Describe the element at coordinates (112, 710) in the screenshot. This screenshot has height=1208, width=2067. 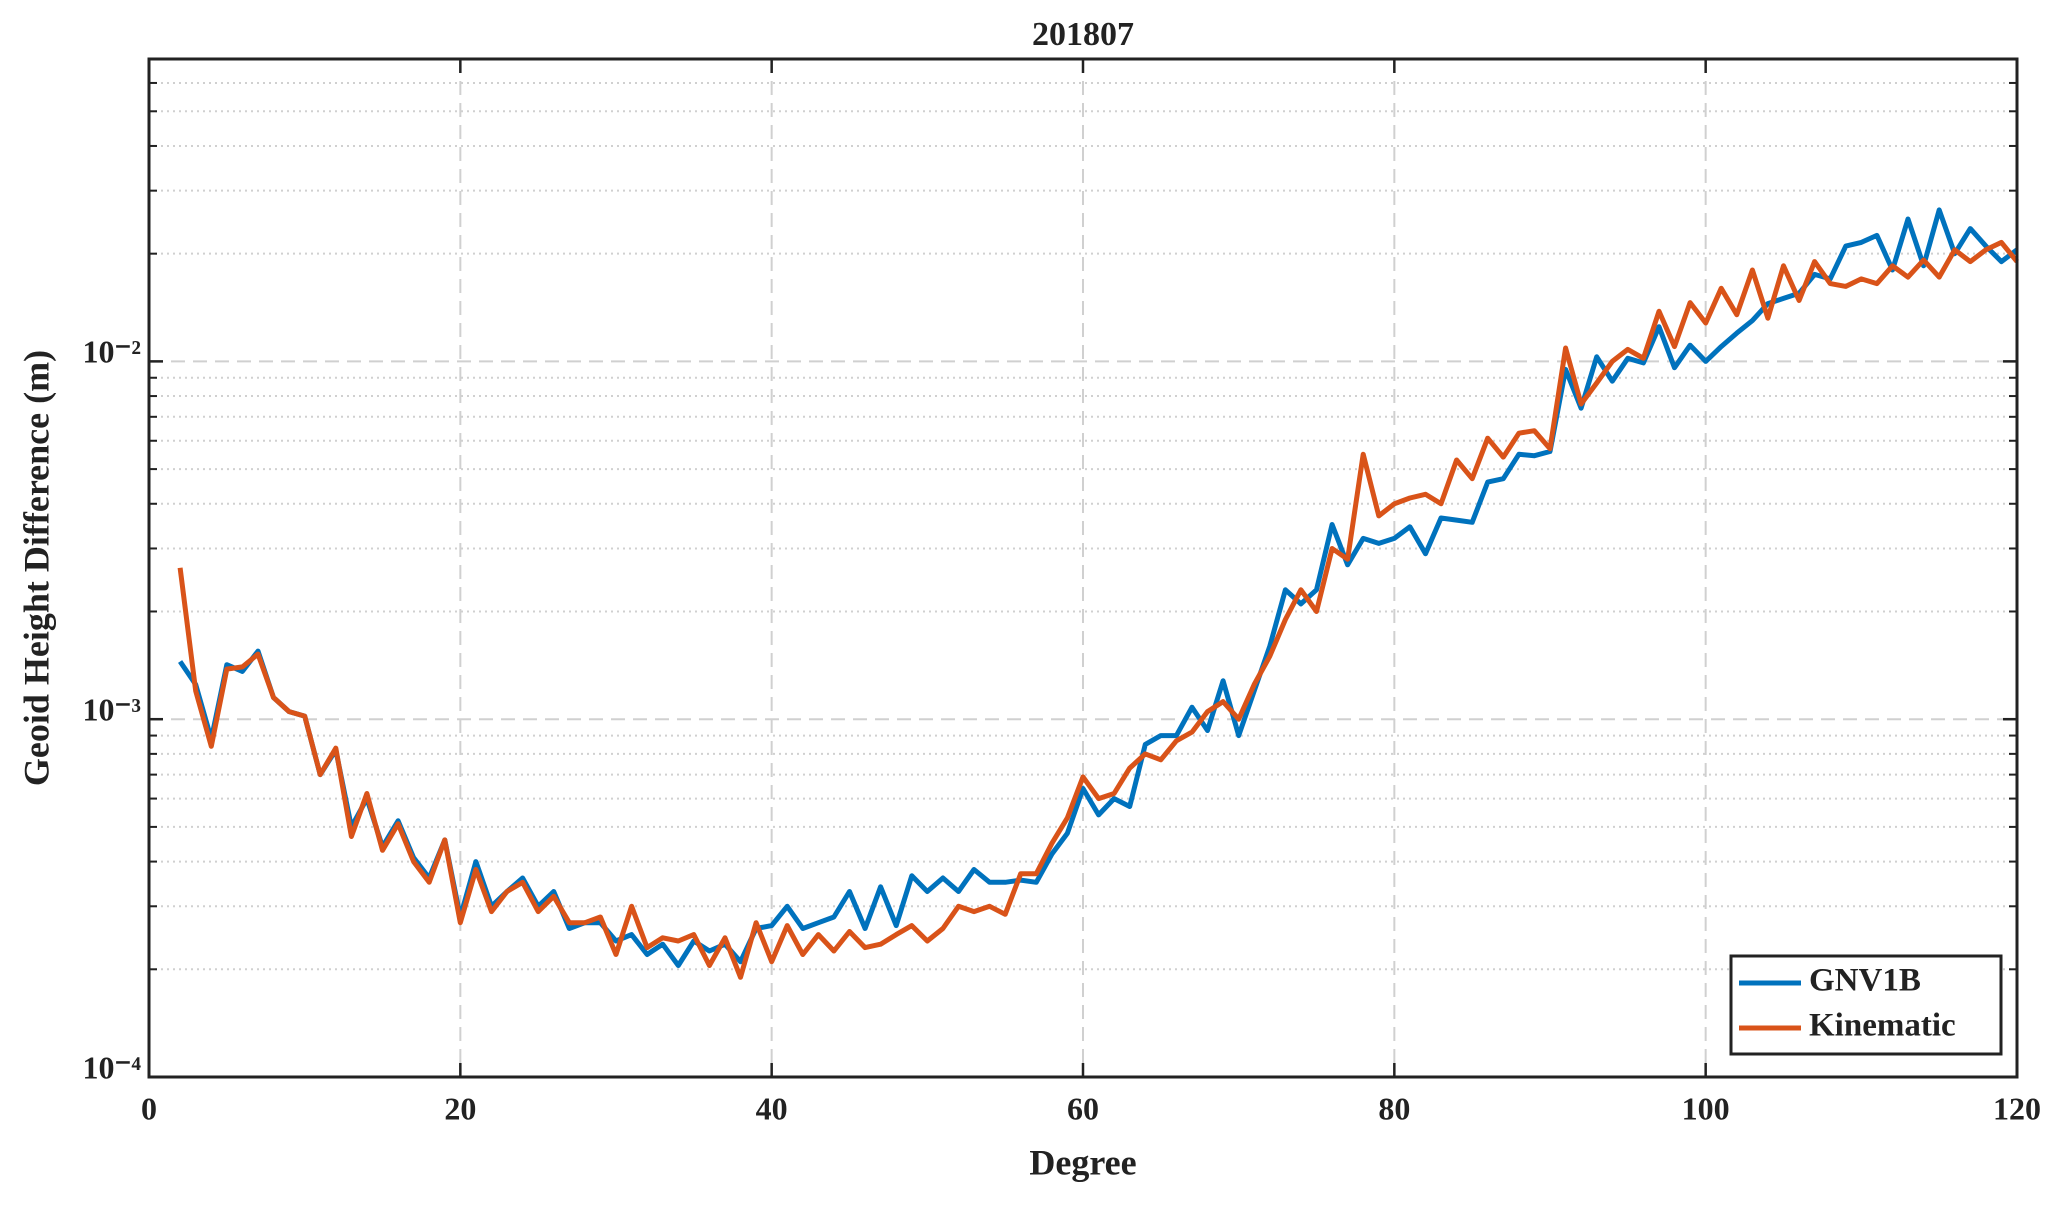
I see `y-tick-label: 10⁻³` at that location.